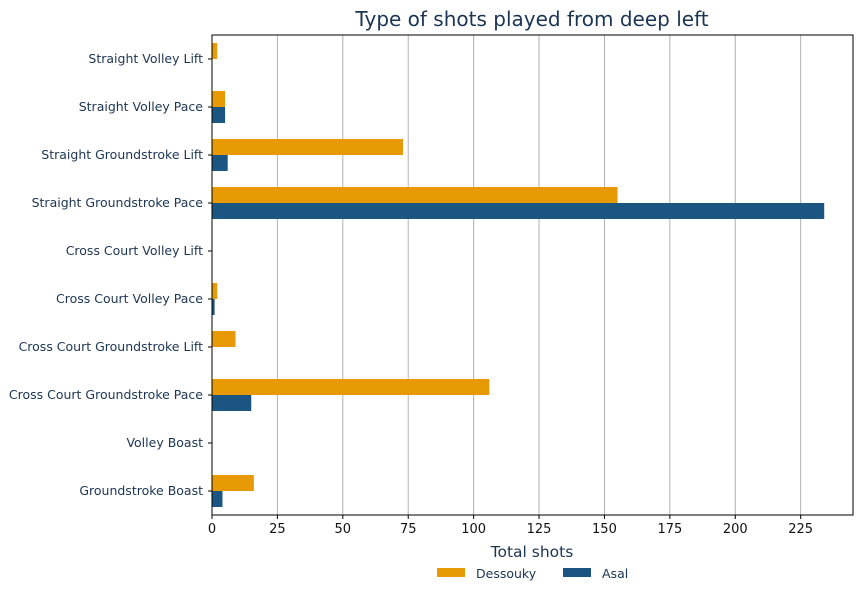 The image size is (862, 595). I want to click on category-label: Cross Court Volley Lift, so click(134, 250).